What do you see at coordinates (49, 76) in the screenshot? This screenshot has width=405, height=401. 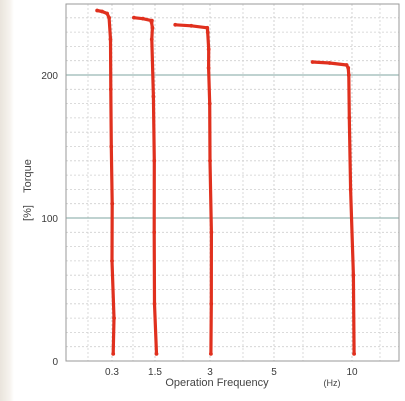 I see `y-tick-label: 200` at bounding box center [49, 76].